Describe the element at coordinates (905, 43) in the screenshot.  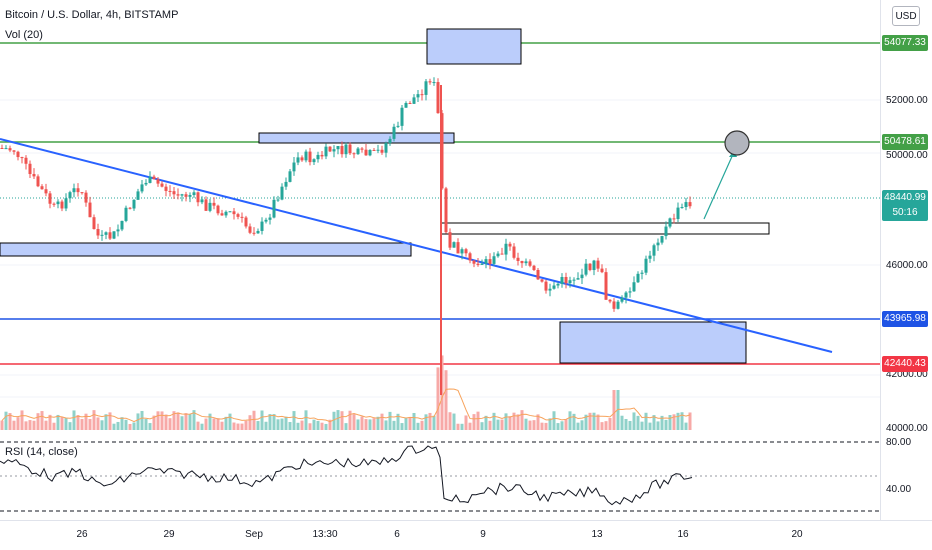
I see `price-tag-54077: 54077.33` at that location.